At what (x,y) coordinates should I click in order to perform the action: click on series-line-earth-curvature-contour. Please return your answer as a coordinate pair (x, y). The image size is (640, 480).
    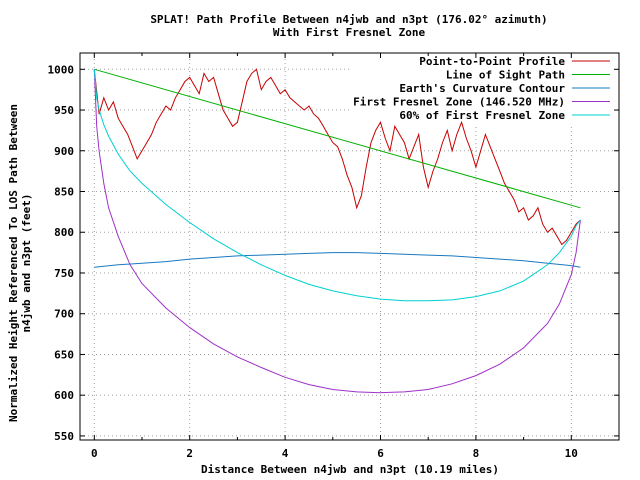
    Looking at the image, I should click on (337, 260).